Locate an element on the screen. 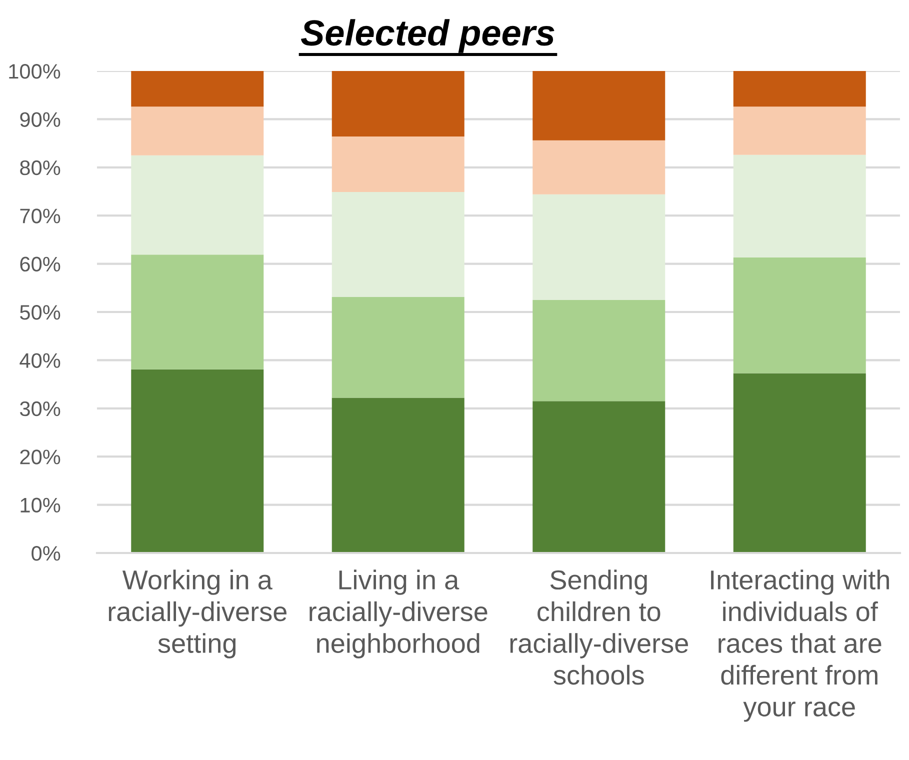  y-tick-label: 0% is located at coordinates (46, 553).